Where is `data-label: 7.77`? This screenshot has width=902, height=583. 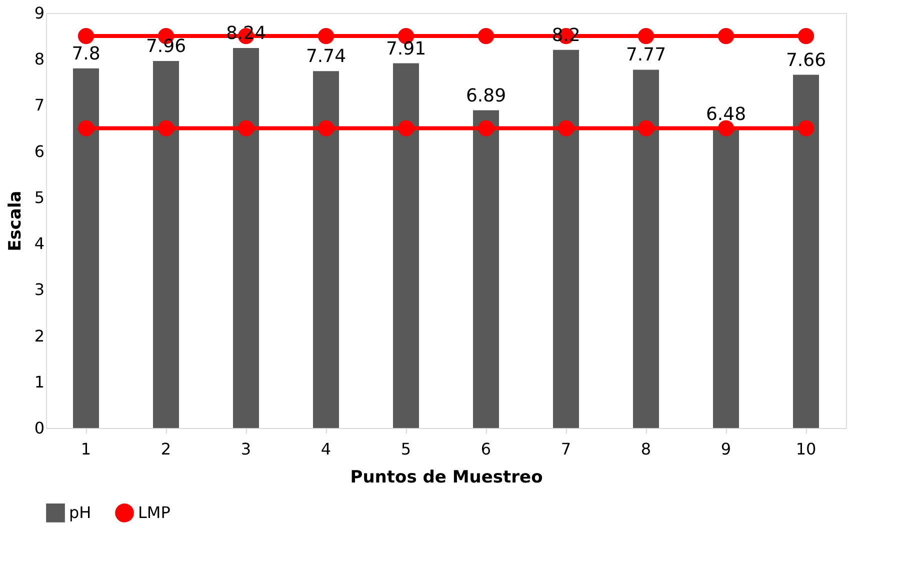 data-label: 7.77 is located at coordinates (646, 55).